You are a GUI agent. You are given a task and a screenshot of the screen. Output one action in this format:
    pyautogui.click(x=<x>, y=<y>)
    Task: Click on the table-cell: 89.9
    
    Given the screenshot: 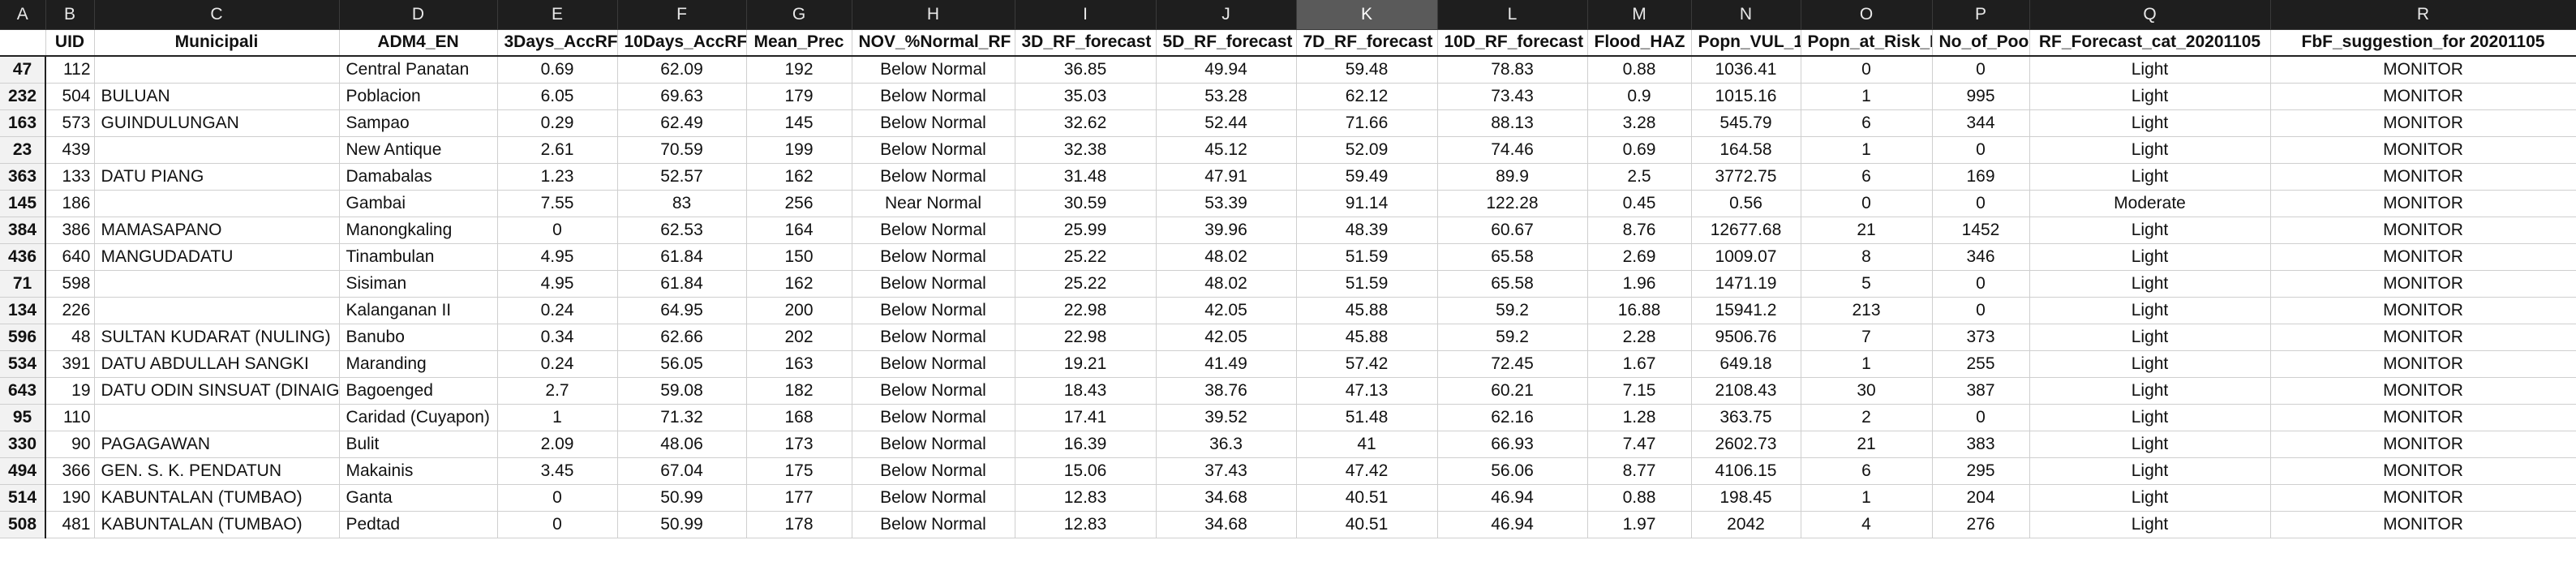 What is the action you would take?
    pyautogui.click(x=1512, y=177)
    